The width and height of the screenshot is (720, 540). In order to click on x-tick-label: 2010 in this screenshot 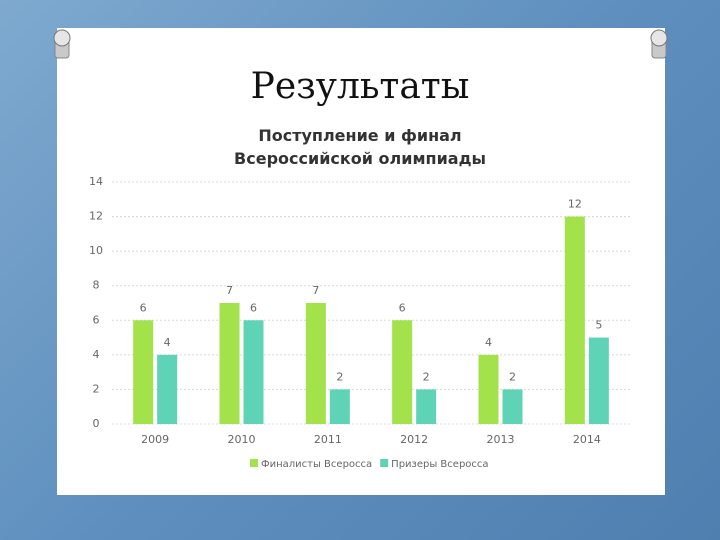, I will do `click(242, 439)`.